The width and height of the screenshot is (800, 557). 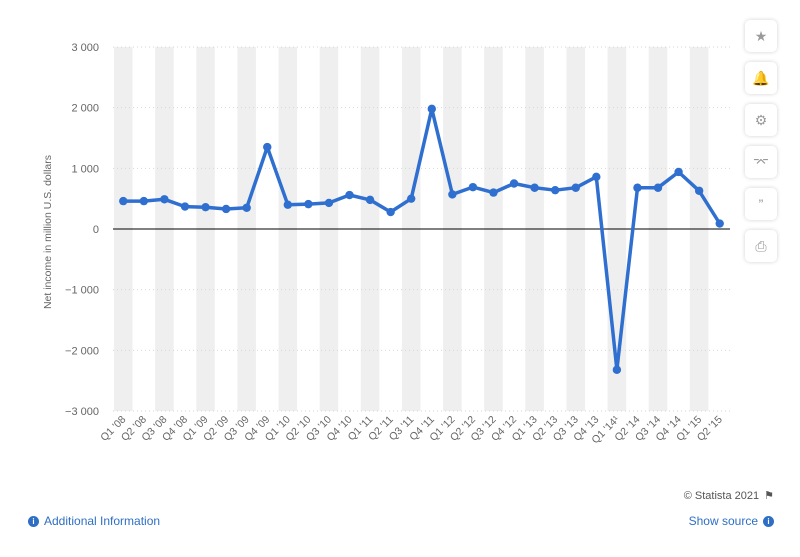 I want to click on gear-icon: ⚙, so click(x=761, y=119).